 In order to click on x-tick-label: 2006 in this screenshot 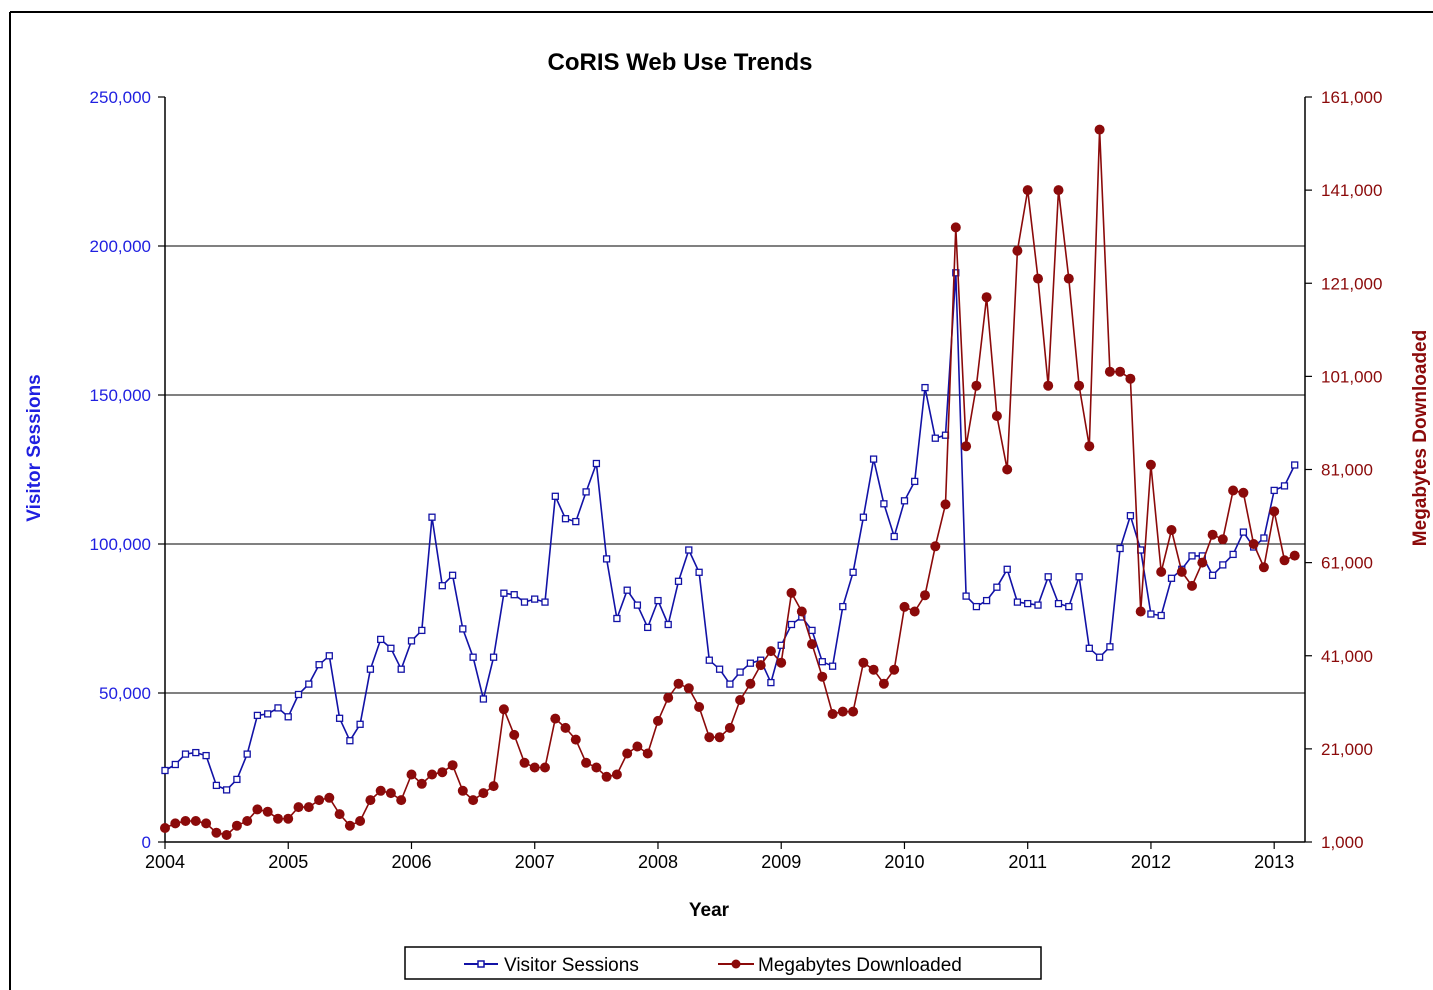, I will do `click(411, 862)`.